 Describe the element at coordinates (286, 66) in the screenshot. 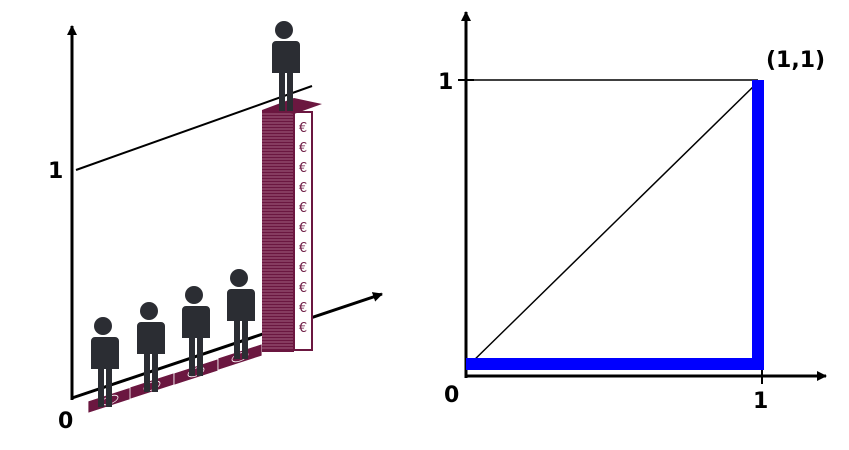

I see `person-icon` at that location.